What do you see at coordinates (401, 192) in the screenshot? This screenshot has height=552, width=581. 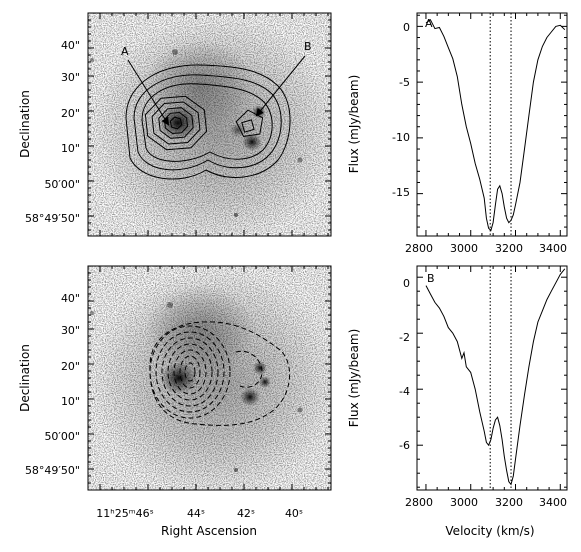 I see `flux-tick-label: -15` at bounding box center [401, 192].